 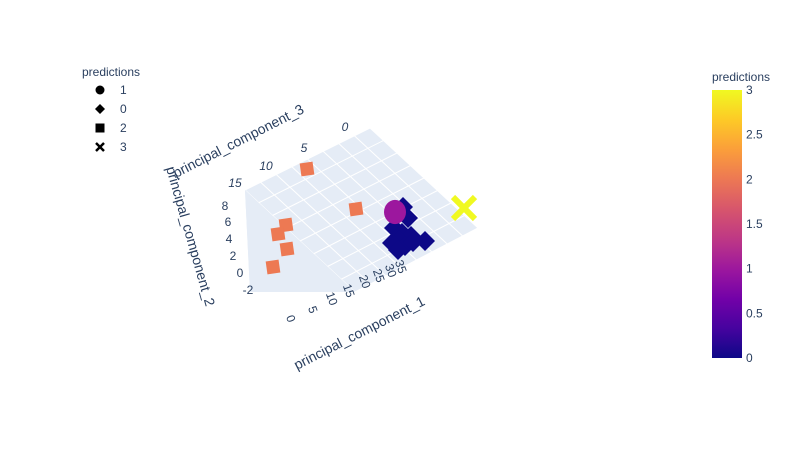 I want to click on legend-item: 2, so click(x=111, y=128).